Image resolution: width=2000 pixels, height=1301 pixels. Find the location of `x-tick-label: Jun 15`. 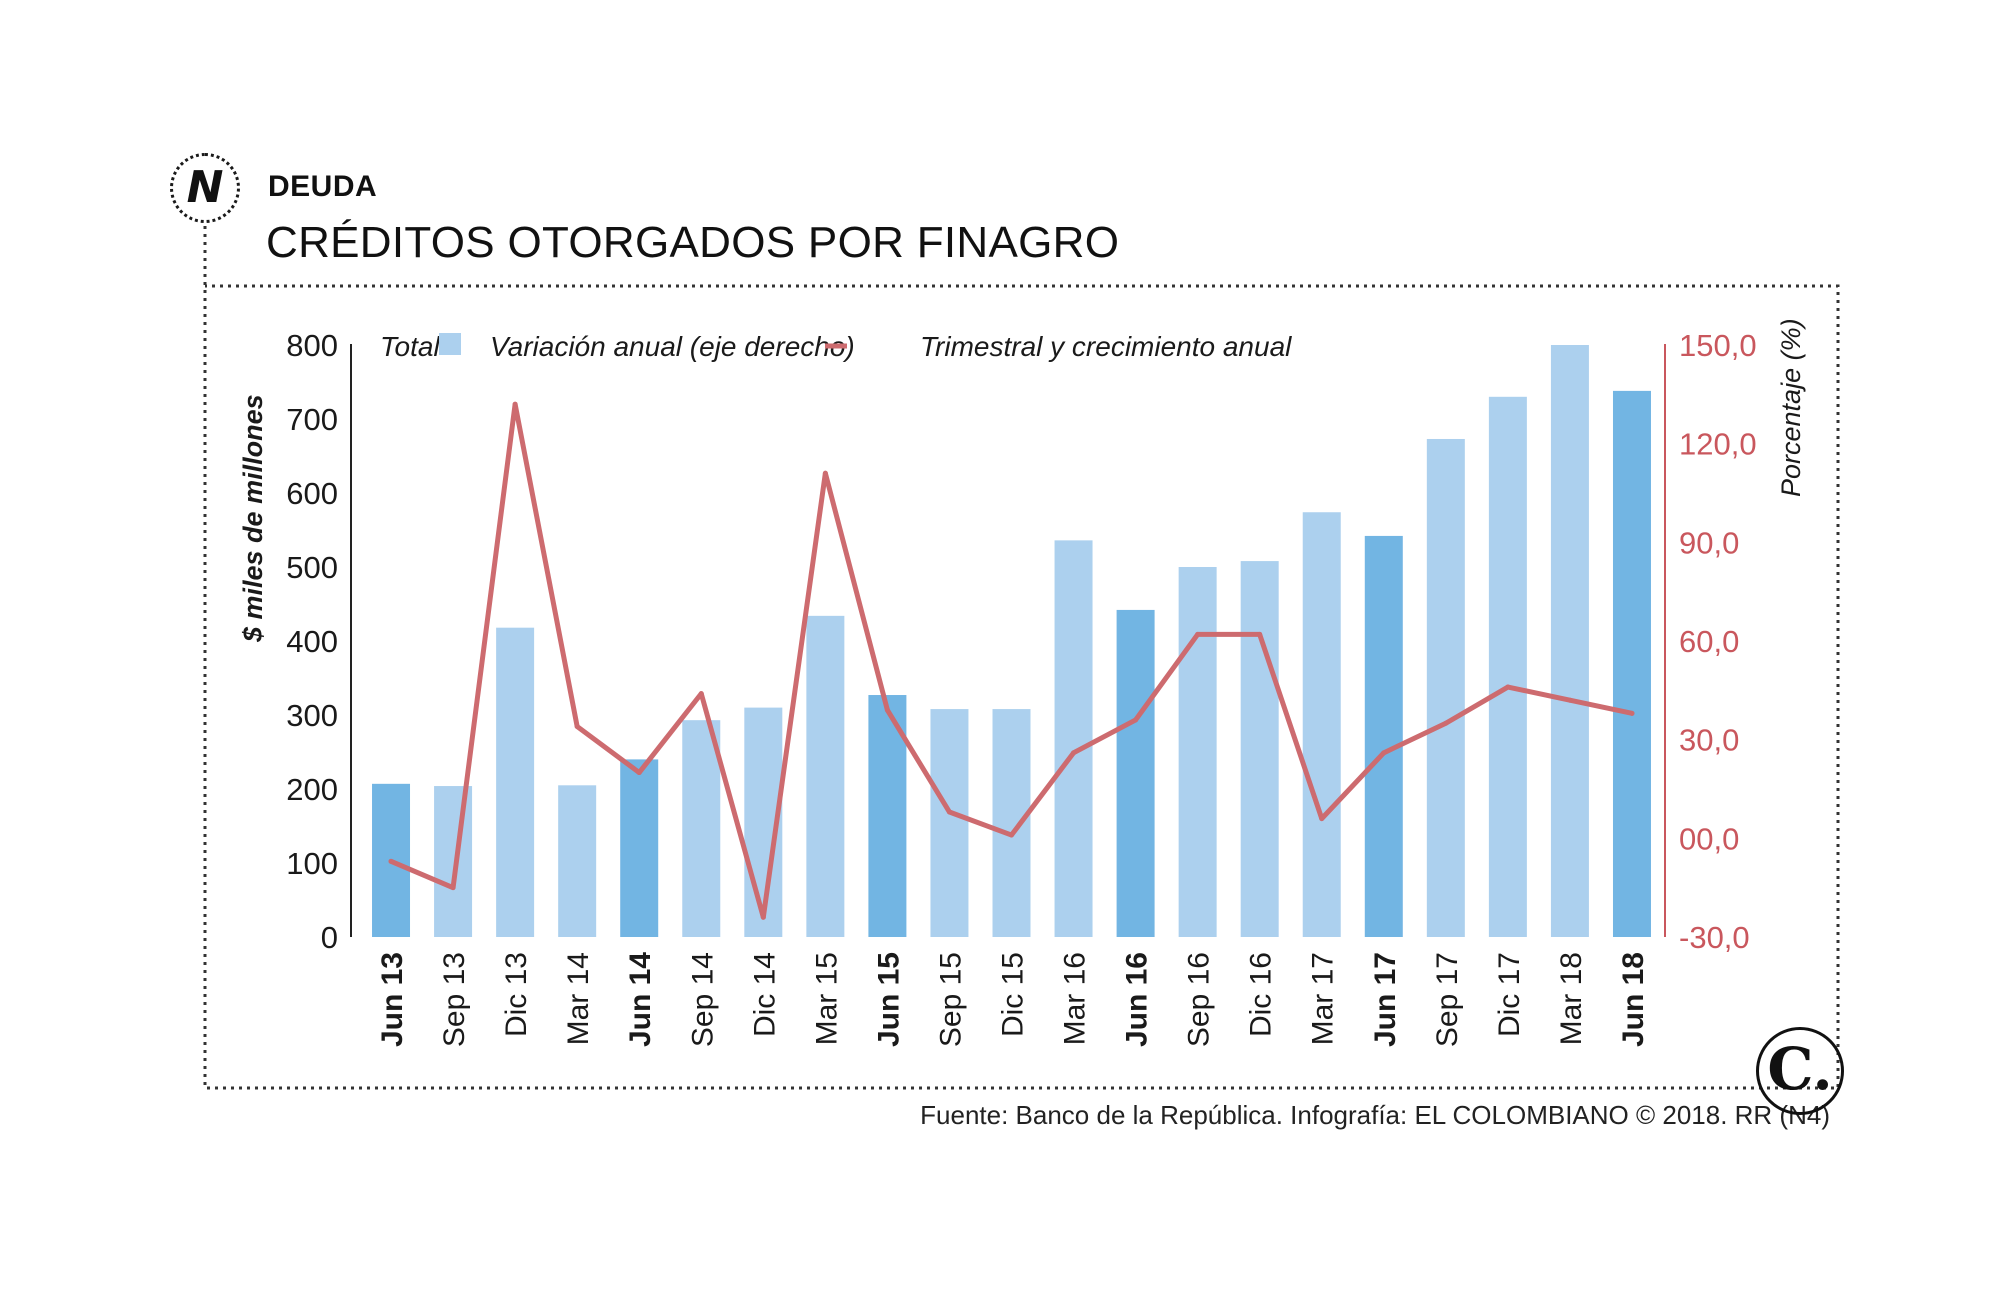

x-tick-label: Jun 15 is located at coordinates (888, 999).